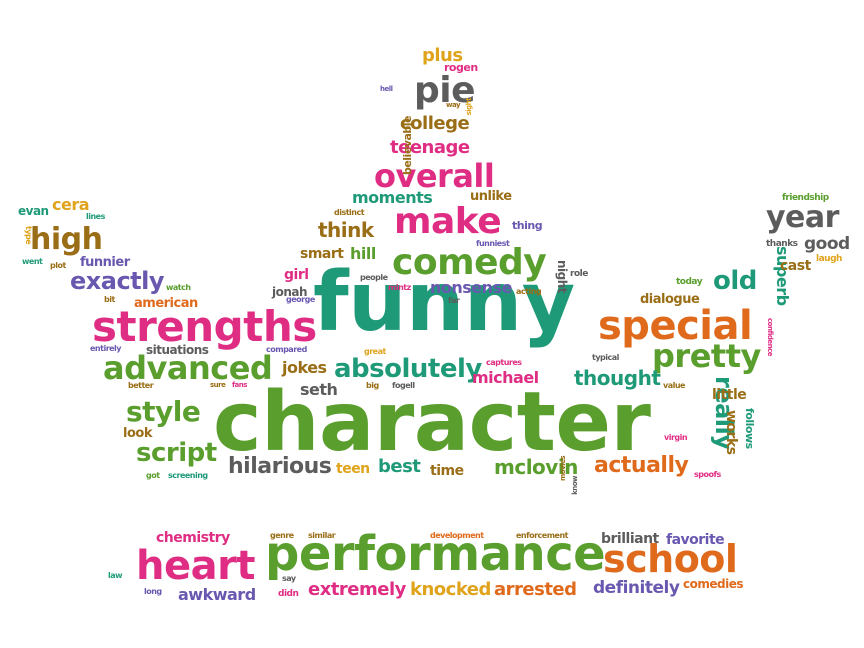  What do you see at coordinates (304, 367) in the screenshot?
I see `word-jokes: jokes` at bounding box center [304, 367].